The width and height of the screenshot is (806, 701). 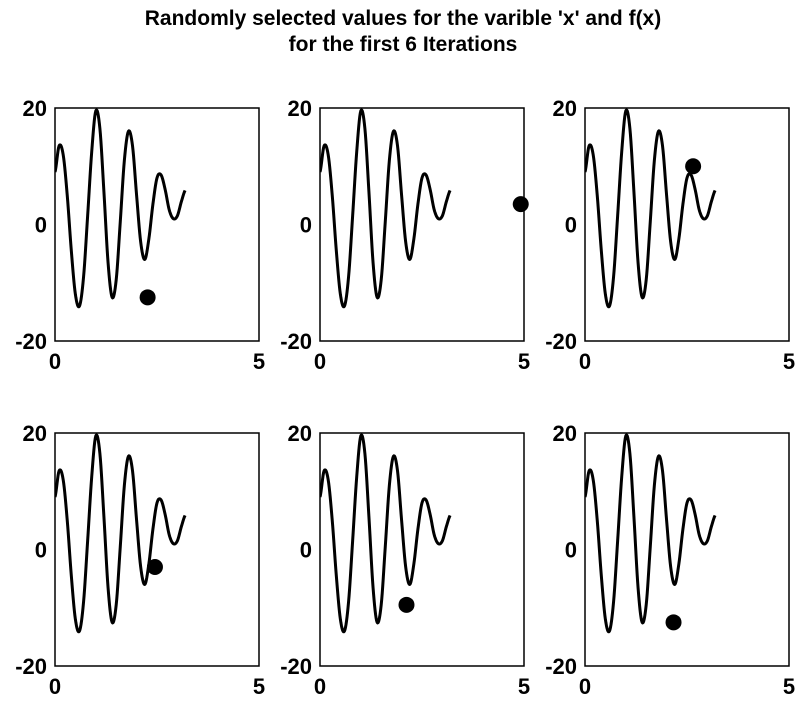 I want to click on subplot-4: 200-200 5, so click(x=140, y=560).